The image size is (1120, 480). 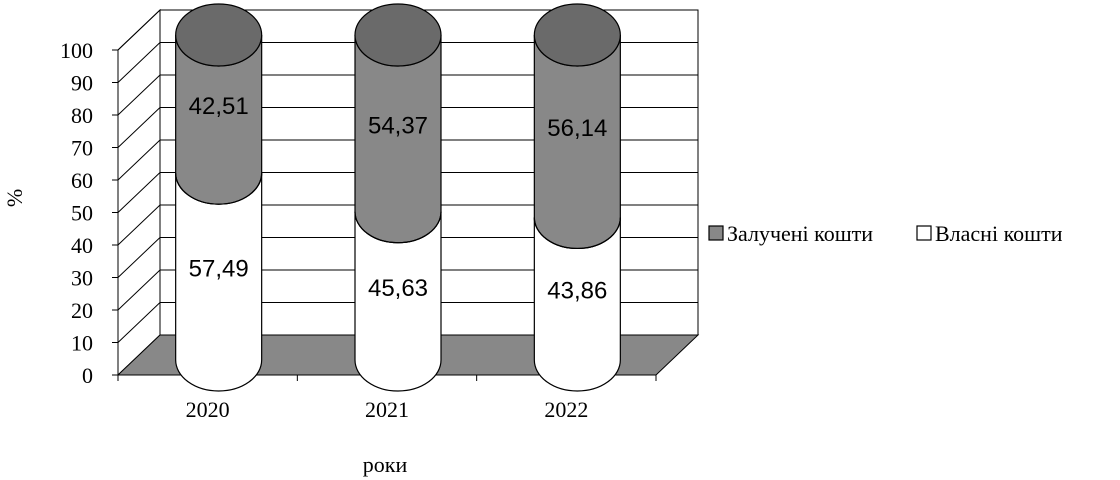 I want to click on y-tick-label: 60, so click(x=82, y=180).